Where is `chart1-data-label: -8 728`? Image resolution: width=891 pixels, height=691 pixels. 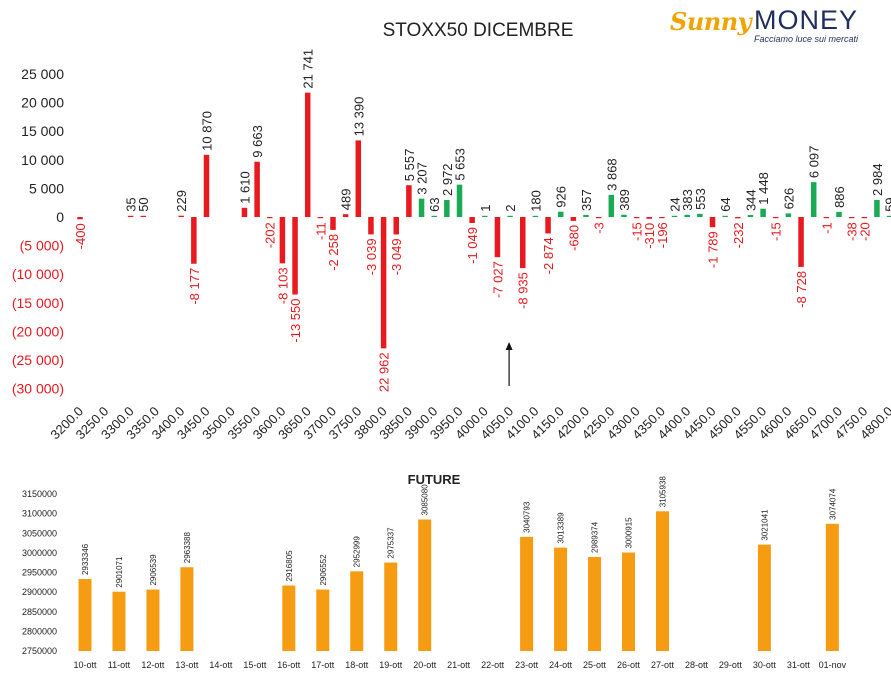
chart1-data-label: -8 728 is located at coordinates (801, 289).